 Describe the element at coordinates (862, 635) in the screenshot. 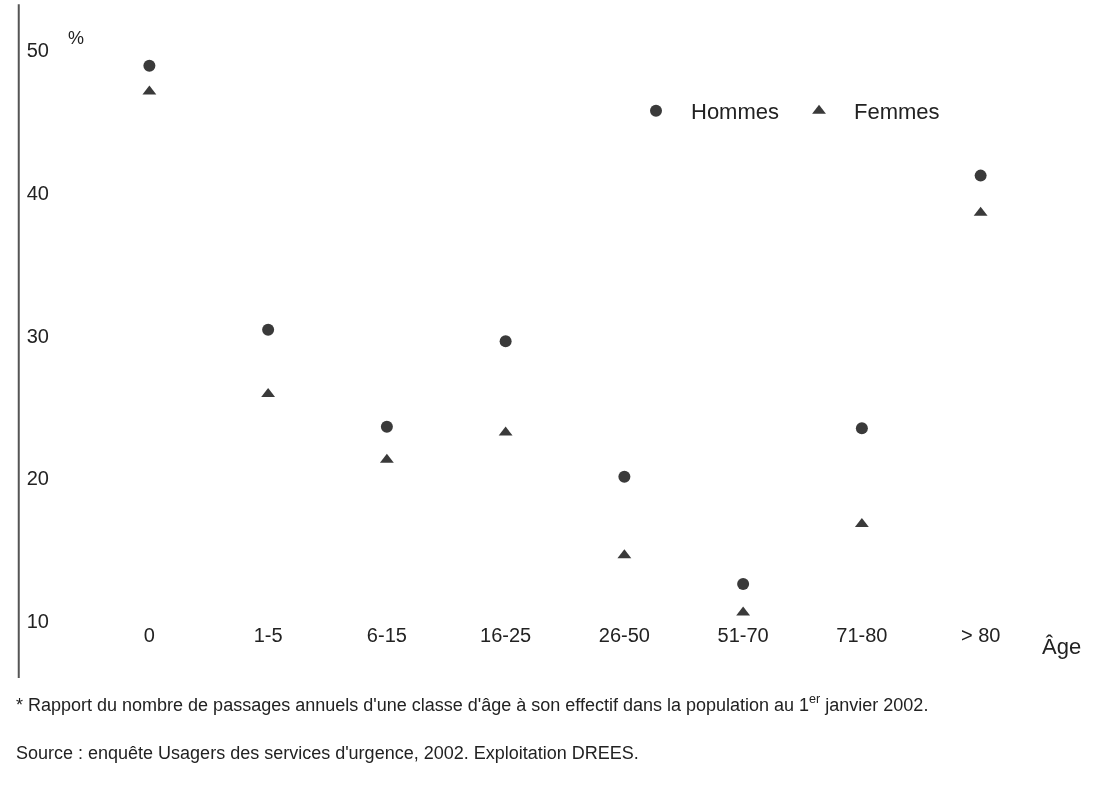

I see `x-tick-label: 71-80` at that location.